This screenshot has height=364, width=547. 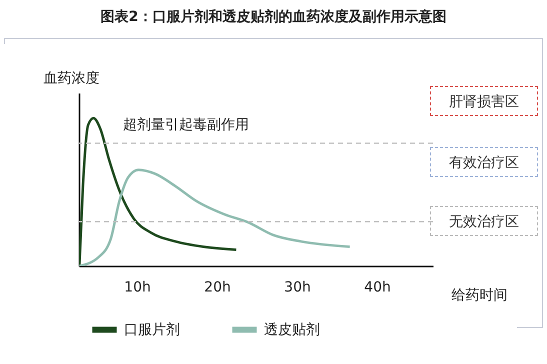 What do you see at coordinates (484, 221) in the screenshot?
I see `text: 无效治疗区` at bounding box center [484, 221].